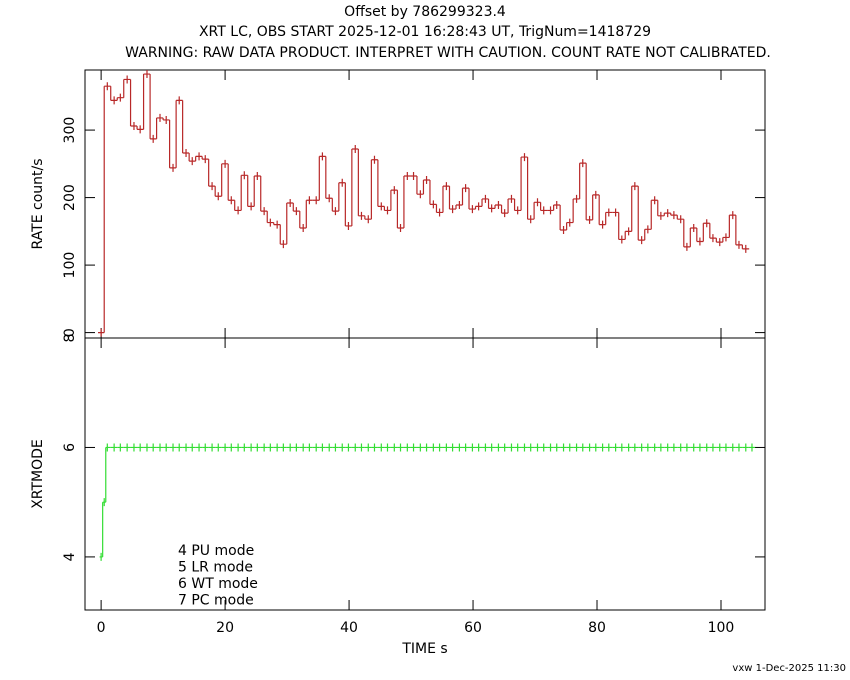  I want to click on x-tick-label: 100, so click(721, 628).